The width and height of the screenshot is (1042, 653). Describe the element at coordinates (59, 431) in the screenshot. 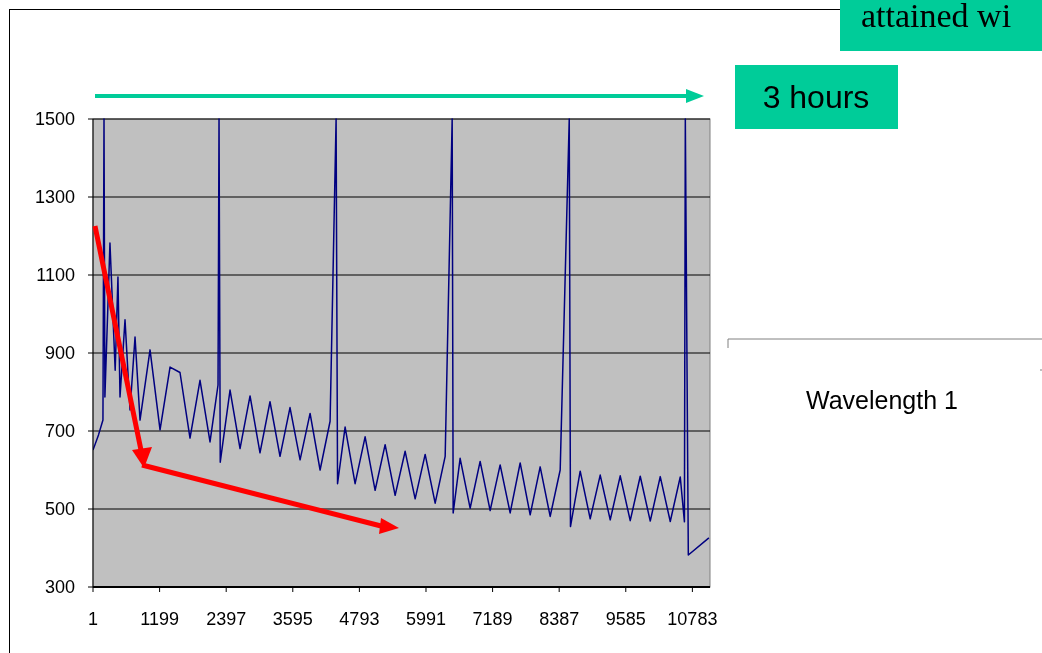

I see `y-tick-label: 700` at that location.